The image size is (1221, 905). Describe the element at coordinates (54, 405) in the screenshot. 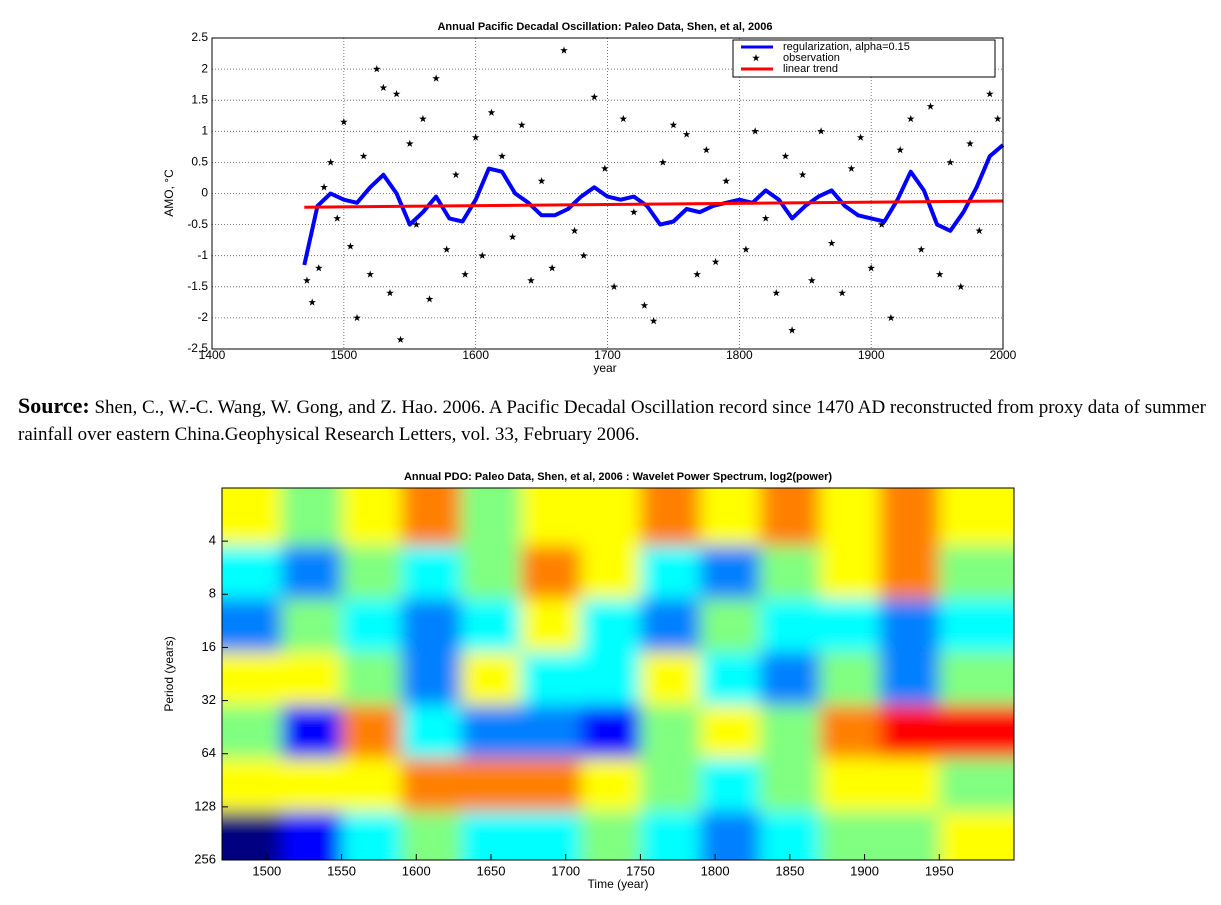

I see `source-label: Source:` at that location.